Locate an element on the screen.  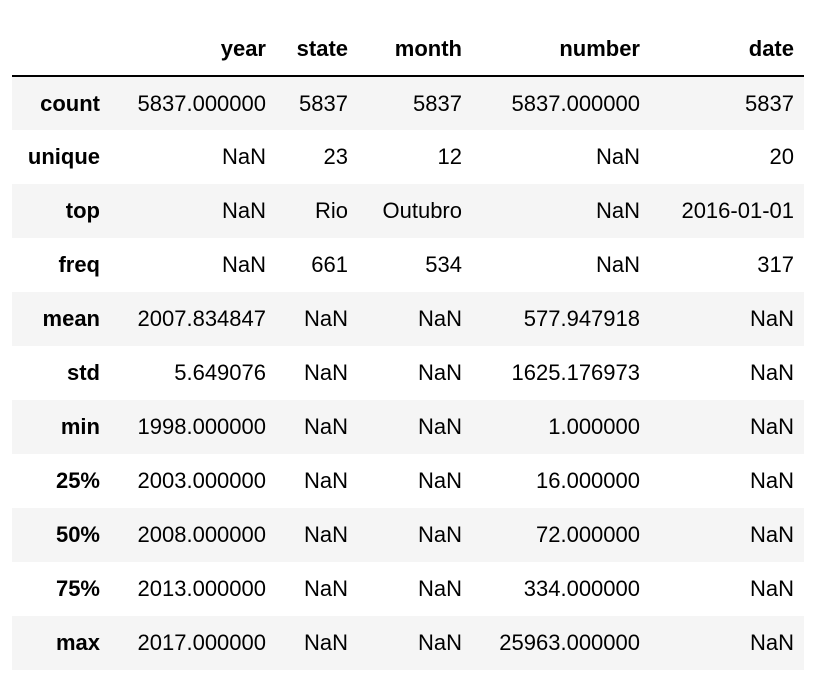
table-row: mean 2007.834847 NaN NaN 577.947918 NaN is located at coordinates (408, 319).